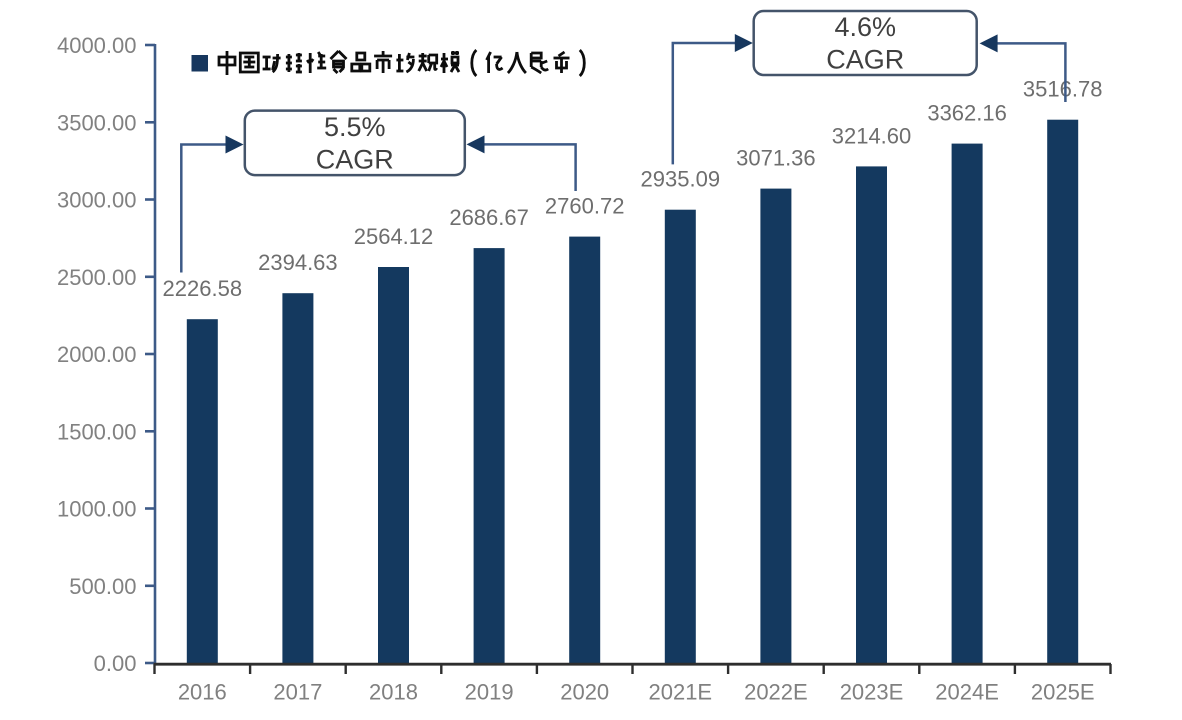  Describe the element at coordinates (489, 692) in the screenshot. I see `svg-text: 2019` at that location.